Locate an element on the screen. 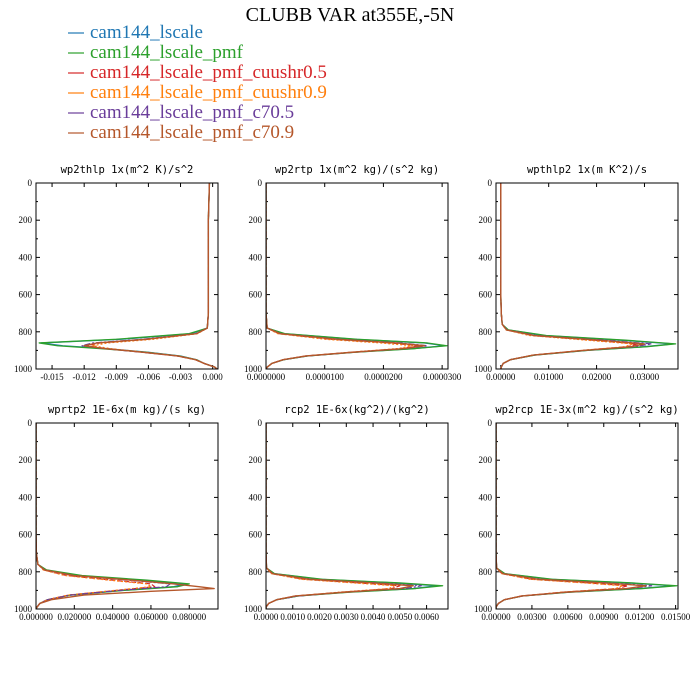  x-tick-label: 0.0000300 is located at coordinates (442, 377).